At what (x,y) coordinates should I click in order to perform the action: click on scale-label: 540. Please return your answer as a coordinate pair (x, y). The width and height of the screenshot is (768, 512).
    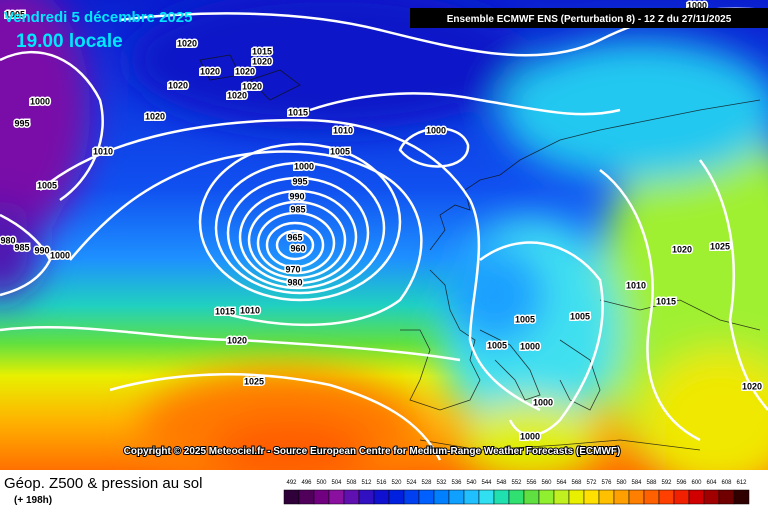
    Looking at the image, I should click on (471, 483).